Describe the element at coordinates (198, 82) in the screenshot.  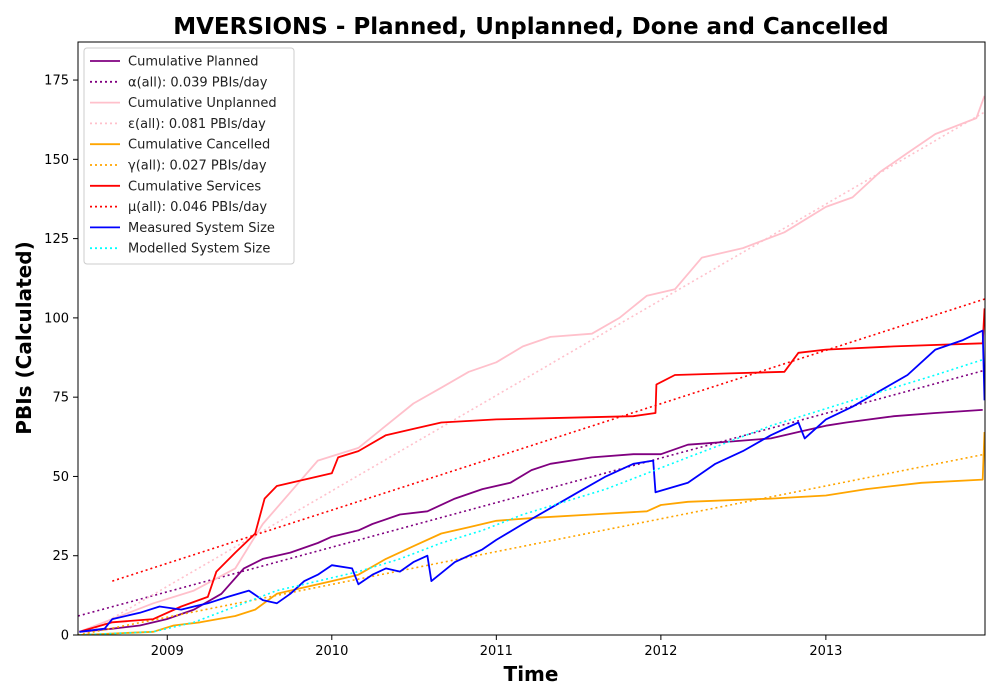
I see `legend-label-1: α(all): 0.039 PBIs/day` at that location.